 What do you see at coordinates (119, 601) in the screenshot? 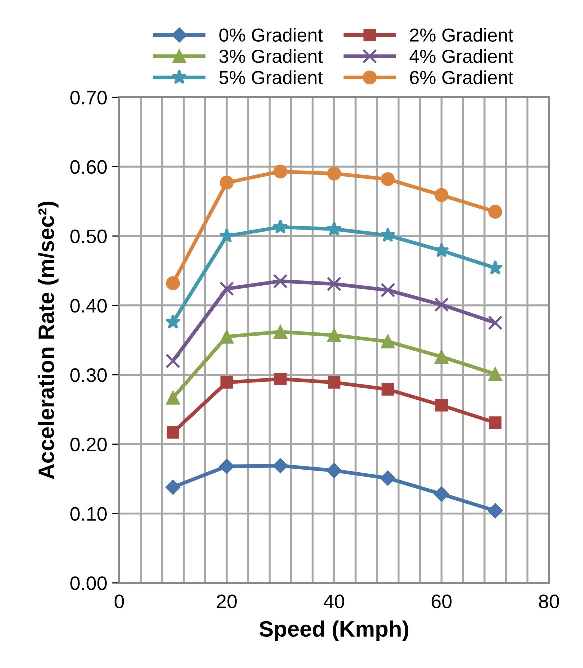
I see `x-tick-label: 0` at bounding box center [119, 601].